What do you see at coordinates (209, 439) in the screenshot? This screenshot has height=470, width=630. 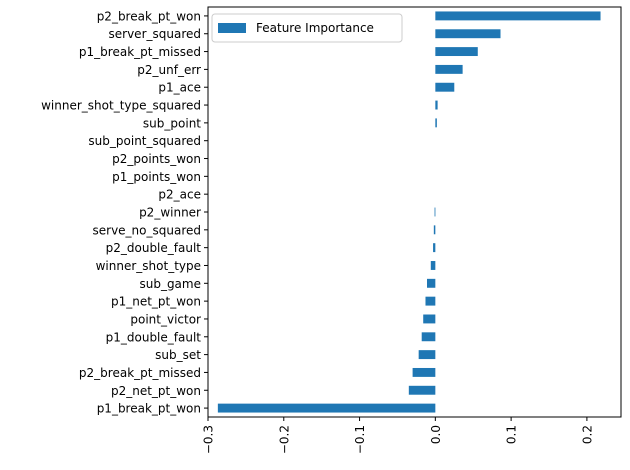 I see `x-tick-label: −0.3` at bounding box center [209, 439].